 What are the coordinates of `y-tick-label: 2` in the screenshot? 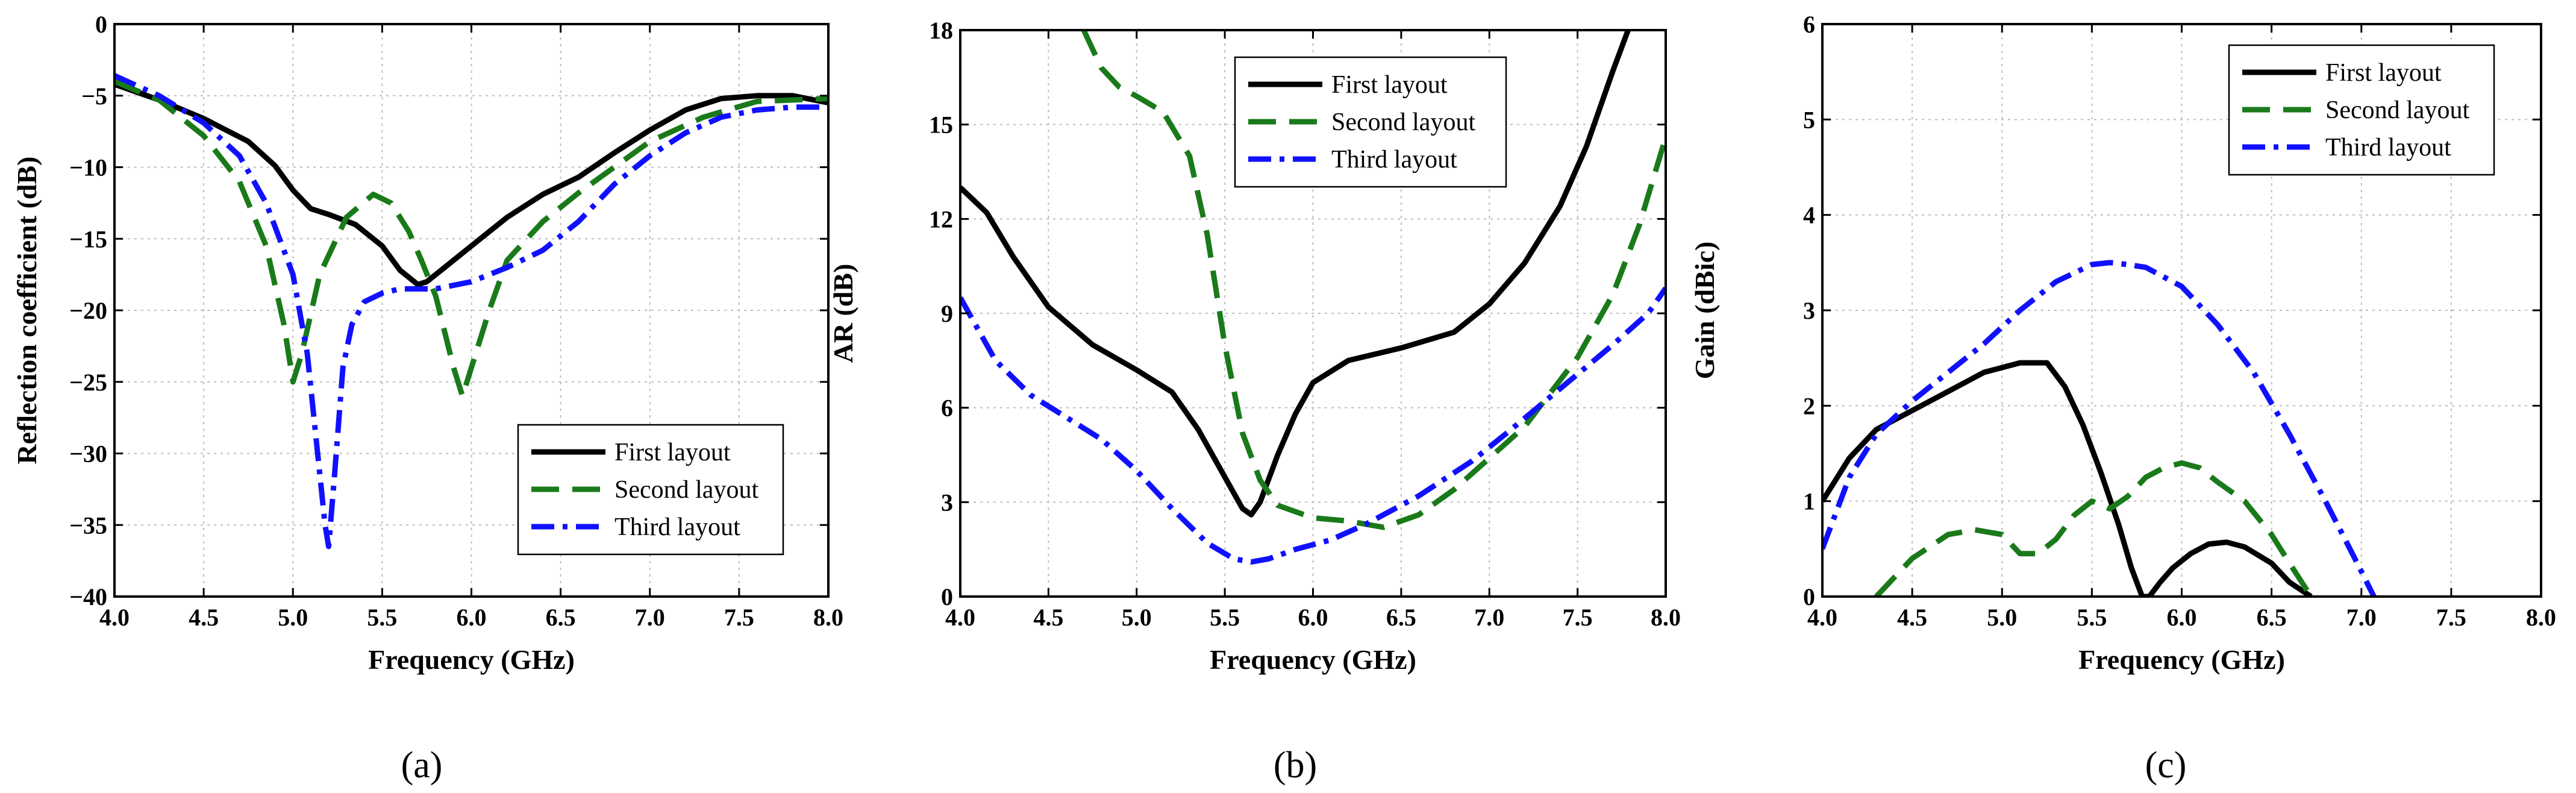 It's located at (1809, 406).